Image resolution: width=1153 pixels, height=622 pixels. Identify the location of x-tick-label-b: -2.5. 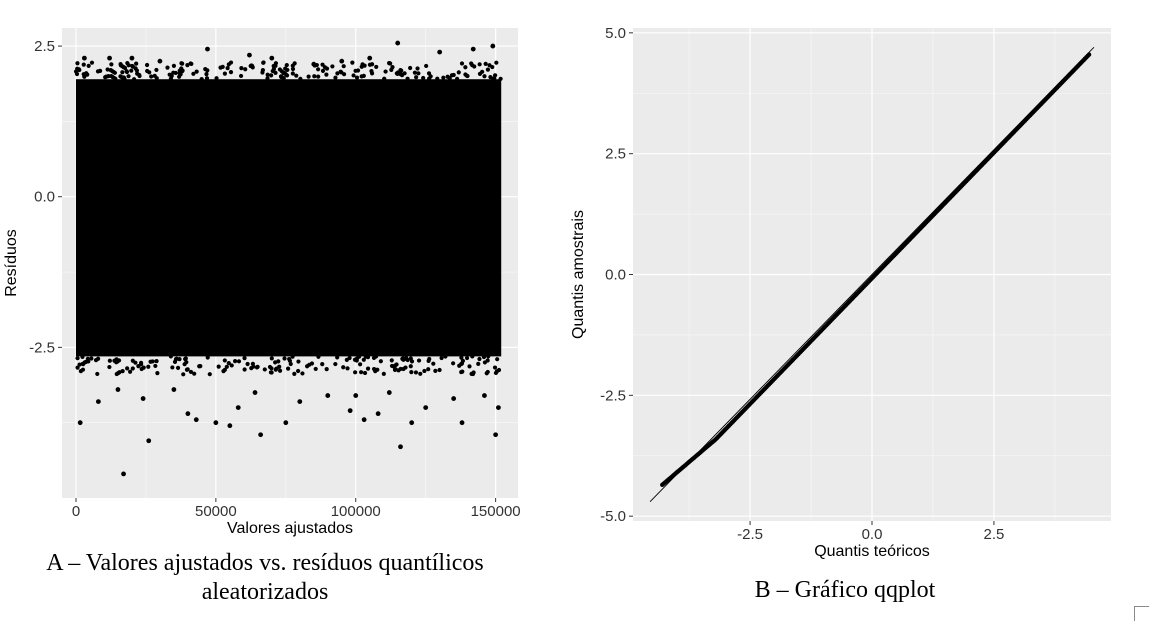
(750, 534).